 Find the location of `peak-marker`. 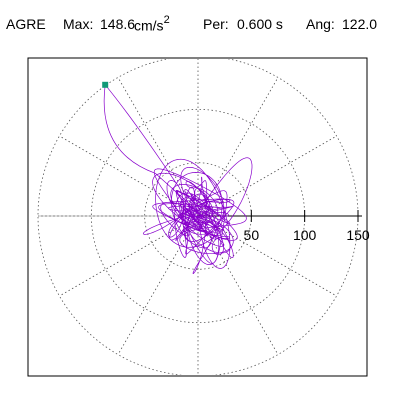

peak-marker is located at coordinates (105, 84).